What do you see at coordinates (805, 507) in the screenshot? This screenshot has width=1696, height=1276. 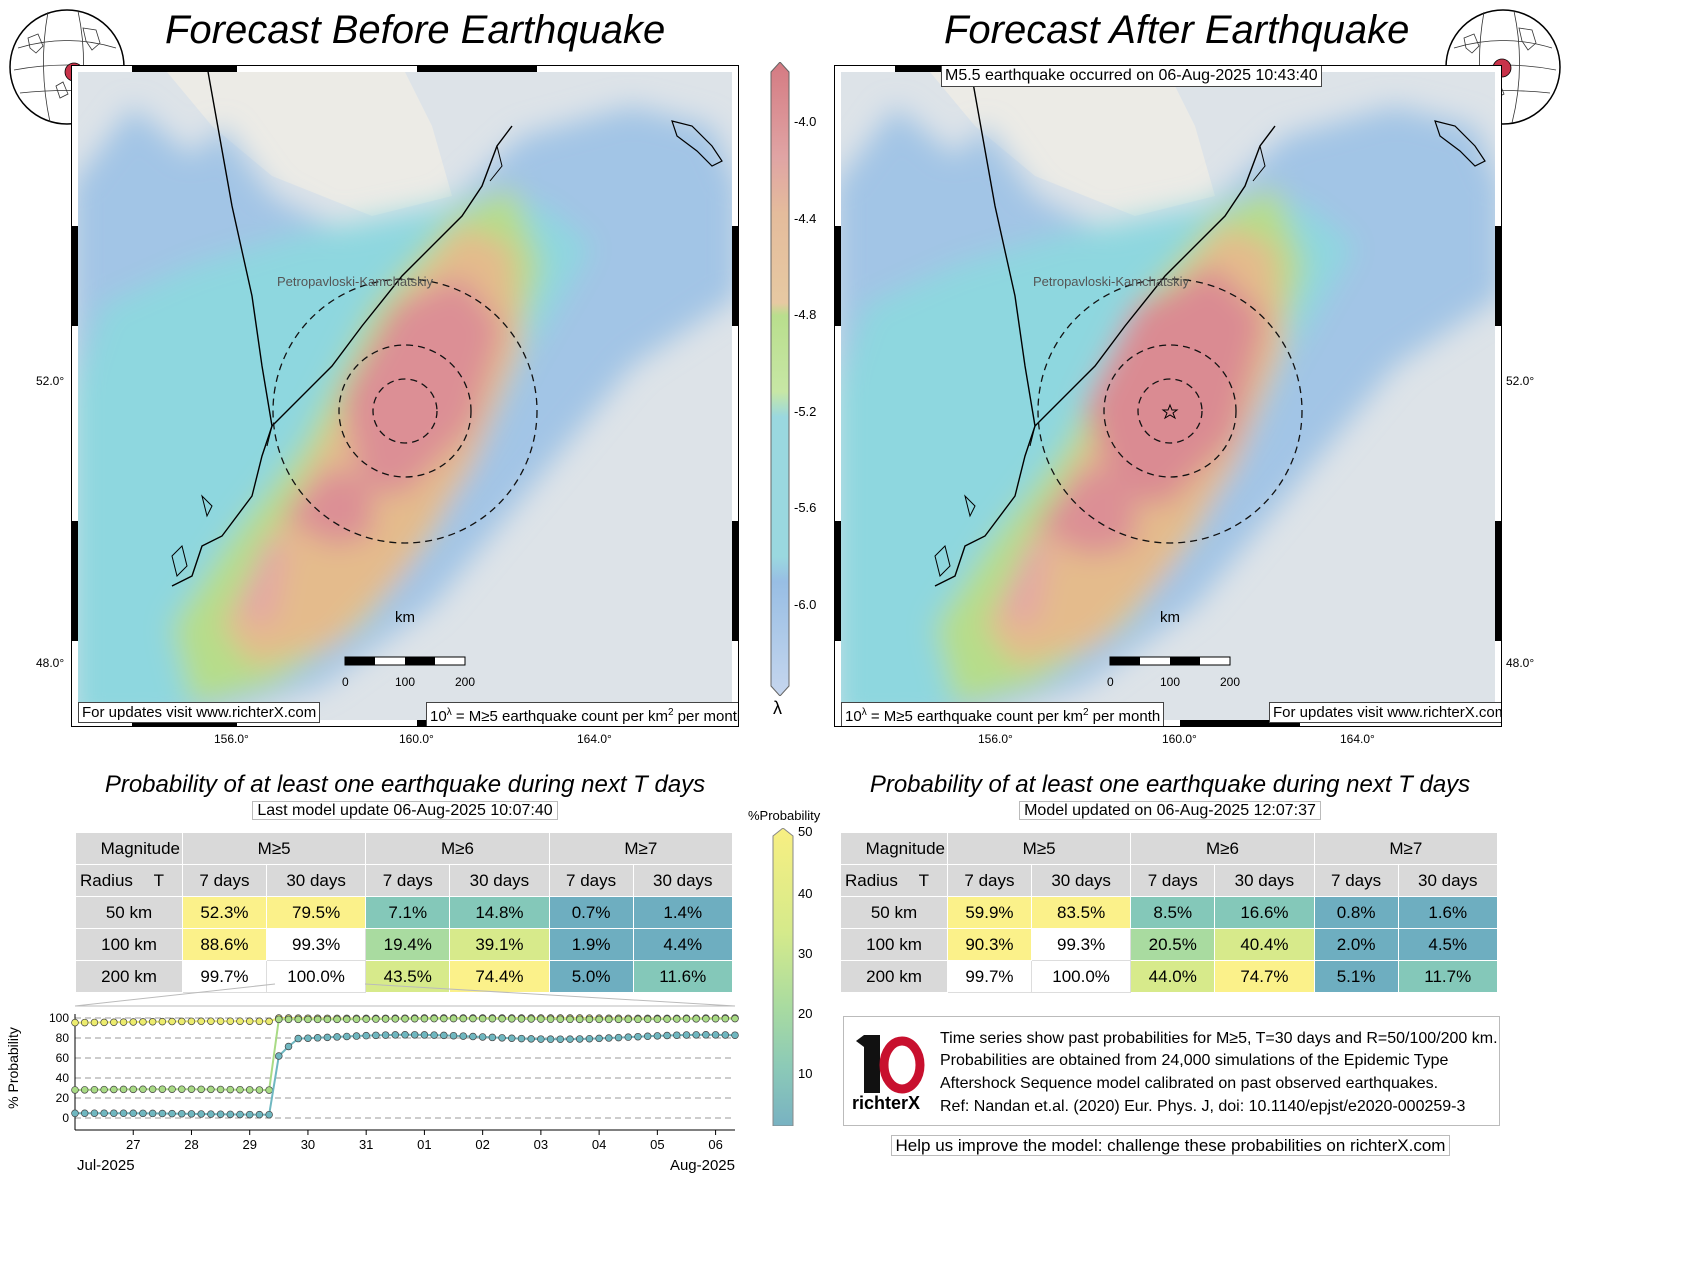 I see `cb-label-5.6: -5.6` at bounding box center [805, 507].